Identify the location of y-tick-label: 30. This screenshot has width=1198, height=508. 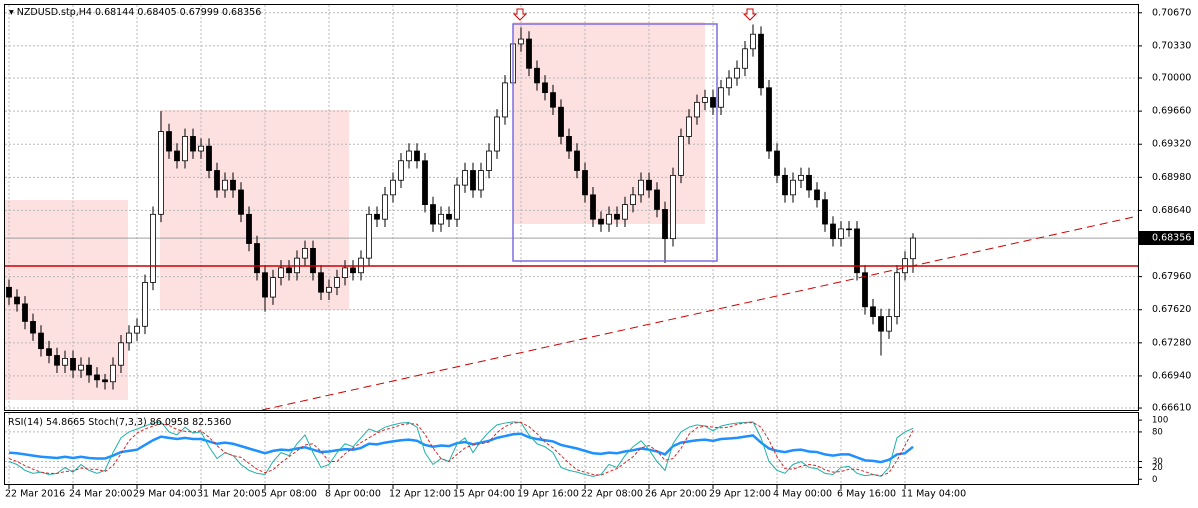
(1157, 462).